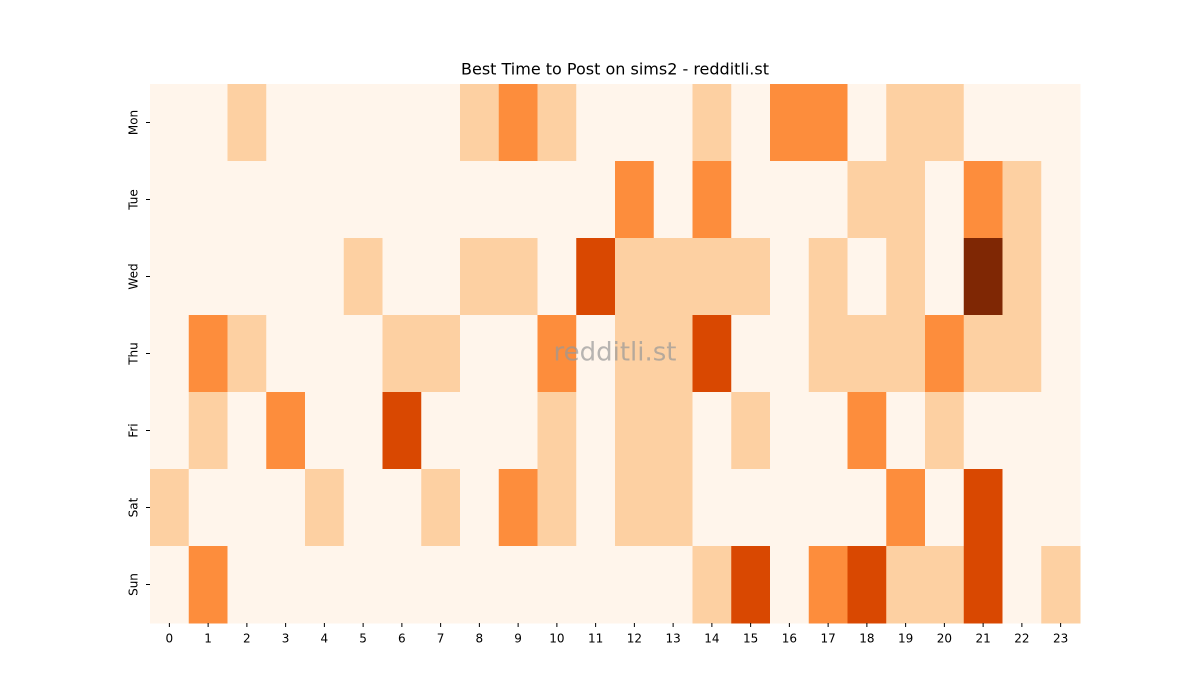 The image size is (1200, 700). What do you see at coordinates (750, 639) in the screenshot?
I see `x-tick-label: 15` at bounding box center [750, 639].